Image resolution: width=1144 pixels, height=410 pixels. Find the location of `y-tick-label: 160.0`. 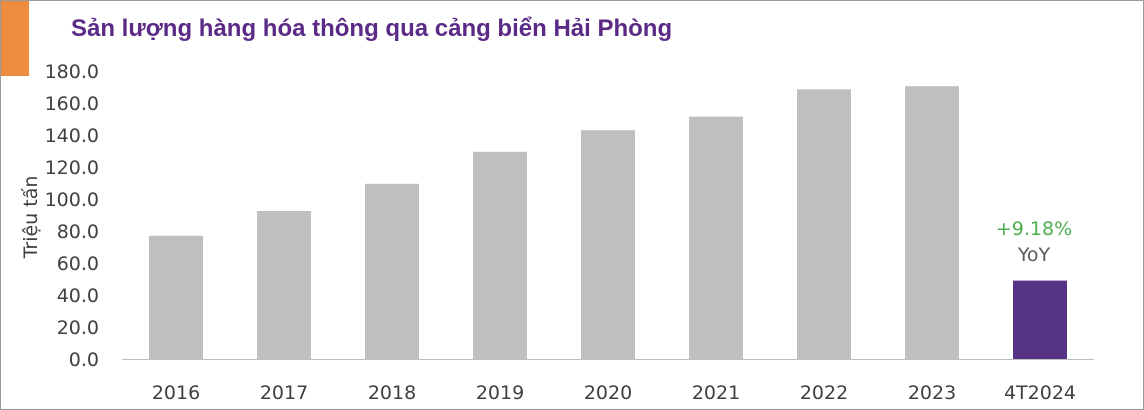

y-tick-label: 160.0 is located at coordinates (72, 104).